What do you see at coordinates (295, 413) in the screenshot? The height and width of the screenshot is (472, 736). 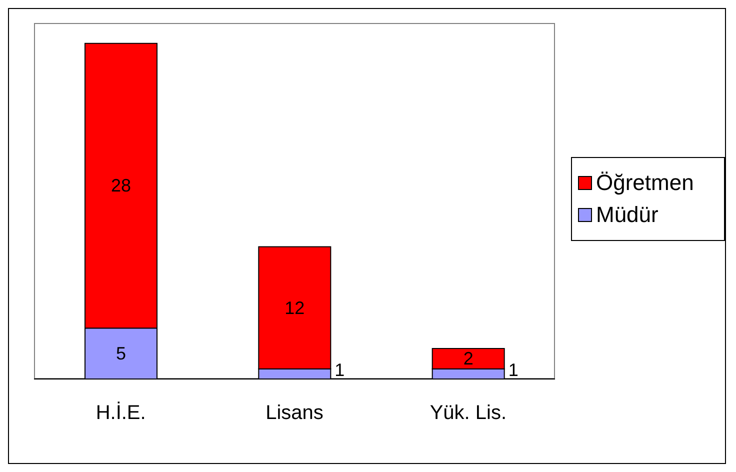 I see `x-tick-label: Lisans` at bounding box center [295, 413].